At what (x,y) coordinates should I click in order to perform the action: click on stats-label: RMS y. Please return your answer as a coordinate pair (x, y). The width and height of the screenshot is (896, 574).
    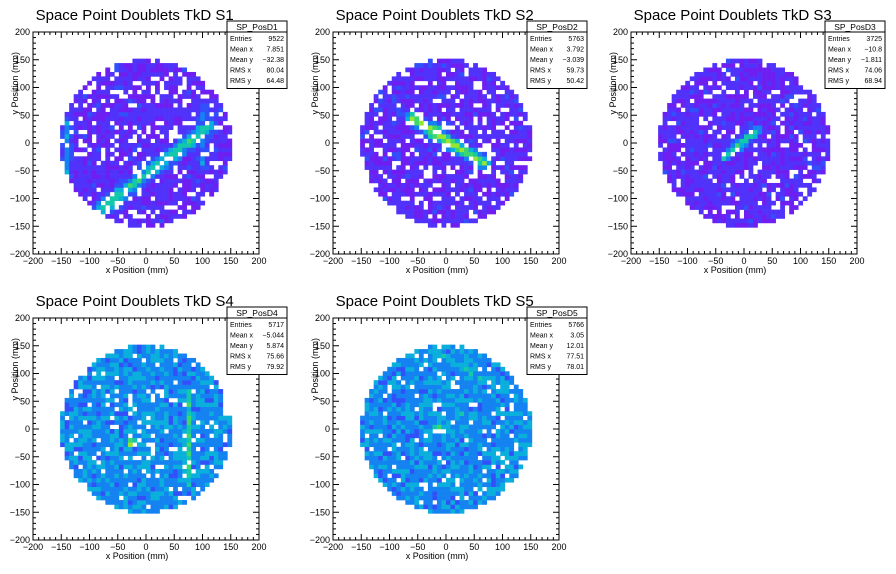
    Looking at the image, I should click on (839, 81).